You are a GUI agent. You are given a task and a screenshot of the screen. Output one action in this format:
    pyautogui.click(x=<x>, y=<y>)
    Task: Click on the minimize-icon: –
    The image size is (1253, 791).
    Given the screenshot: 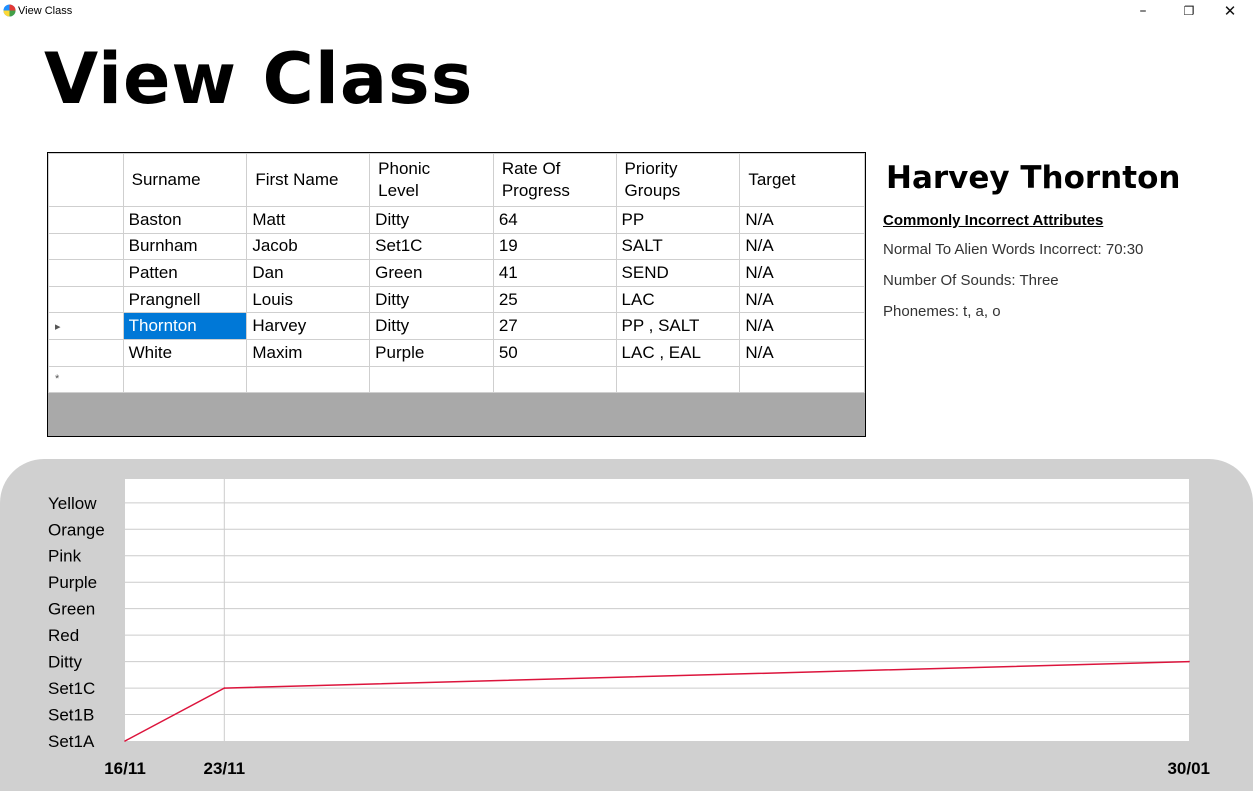 What is the action you would take?
    pyautogui.click(x=1143, y=11)
    